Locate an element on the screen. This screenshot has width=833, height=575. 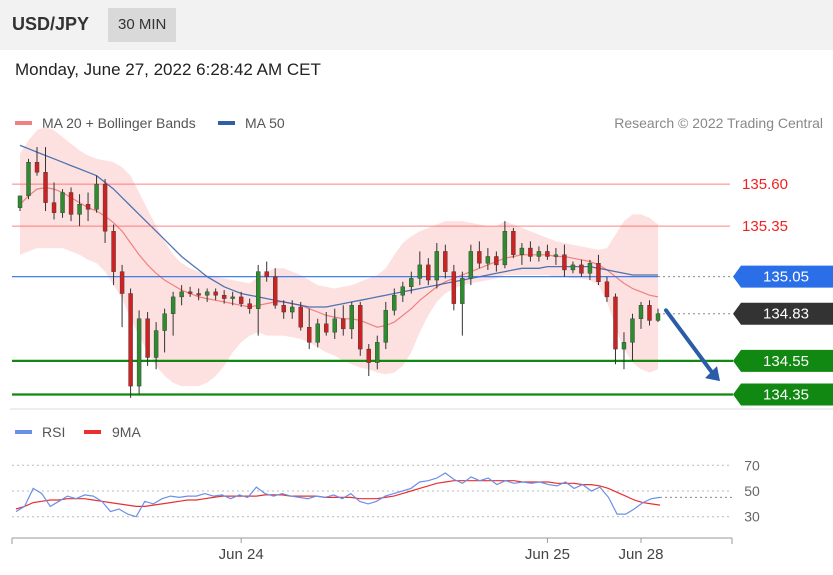
support-price-tag is located at coordinates (783, 360).